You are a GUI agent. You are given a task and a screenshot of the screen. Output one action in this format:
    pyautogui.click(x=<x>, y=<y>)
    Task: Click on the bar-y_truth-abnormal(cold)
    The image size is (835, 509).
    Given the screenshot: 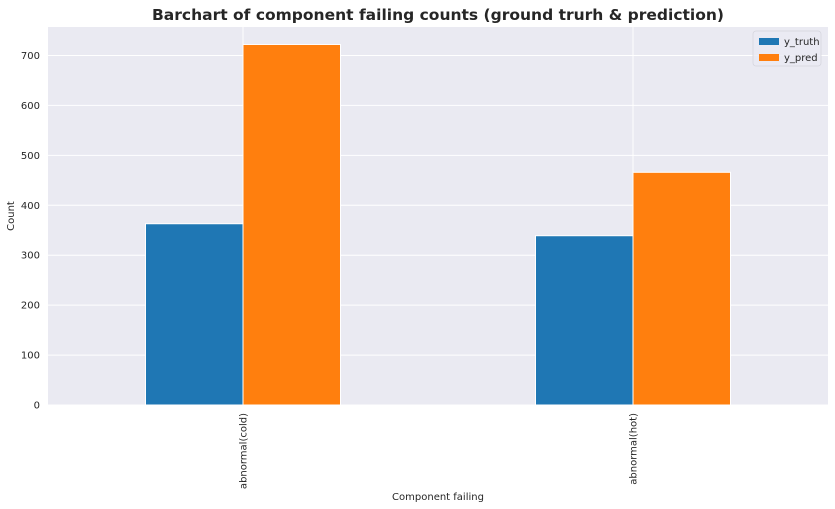 What is the action you would take?
    pyautogui.click(x=194, y=314)
    